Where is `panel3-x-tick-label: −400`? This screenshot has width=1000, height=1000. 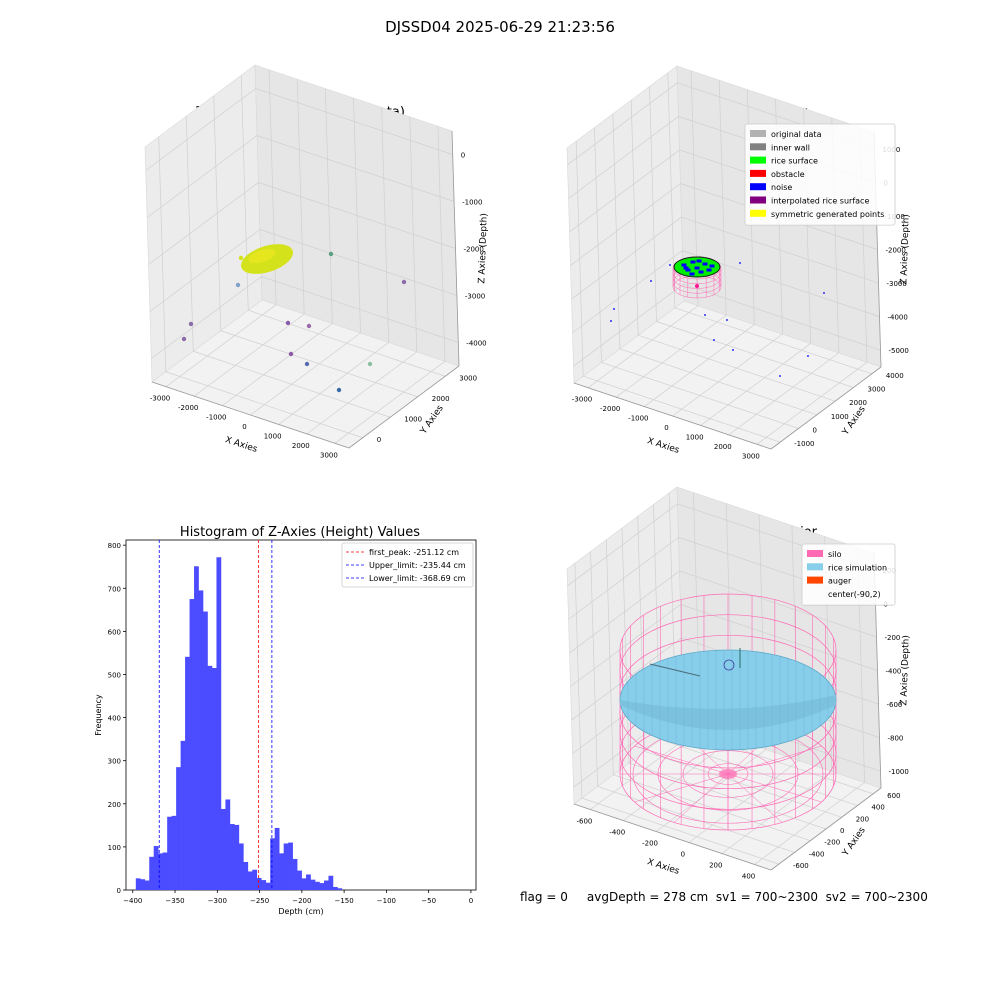 panel3-x-tick-label: −400 is located at coordinates (132, 901).